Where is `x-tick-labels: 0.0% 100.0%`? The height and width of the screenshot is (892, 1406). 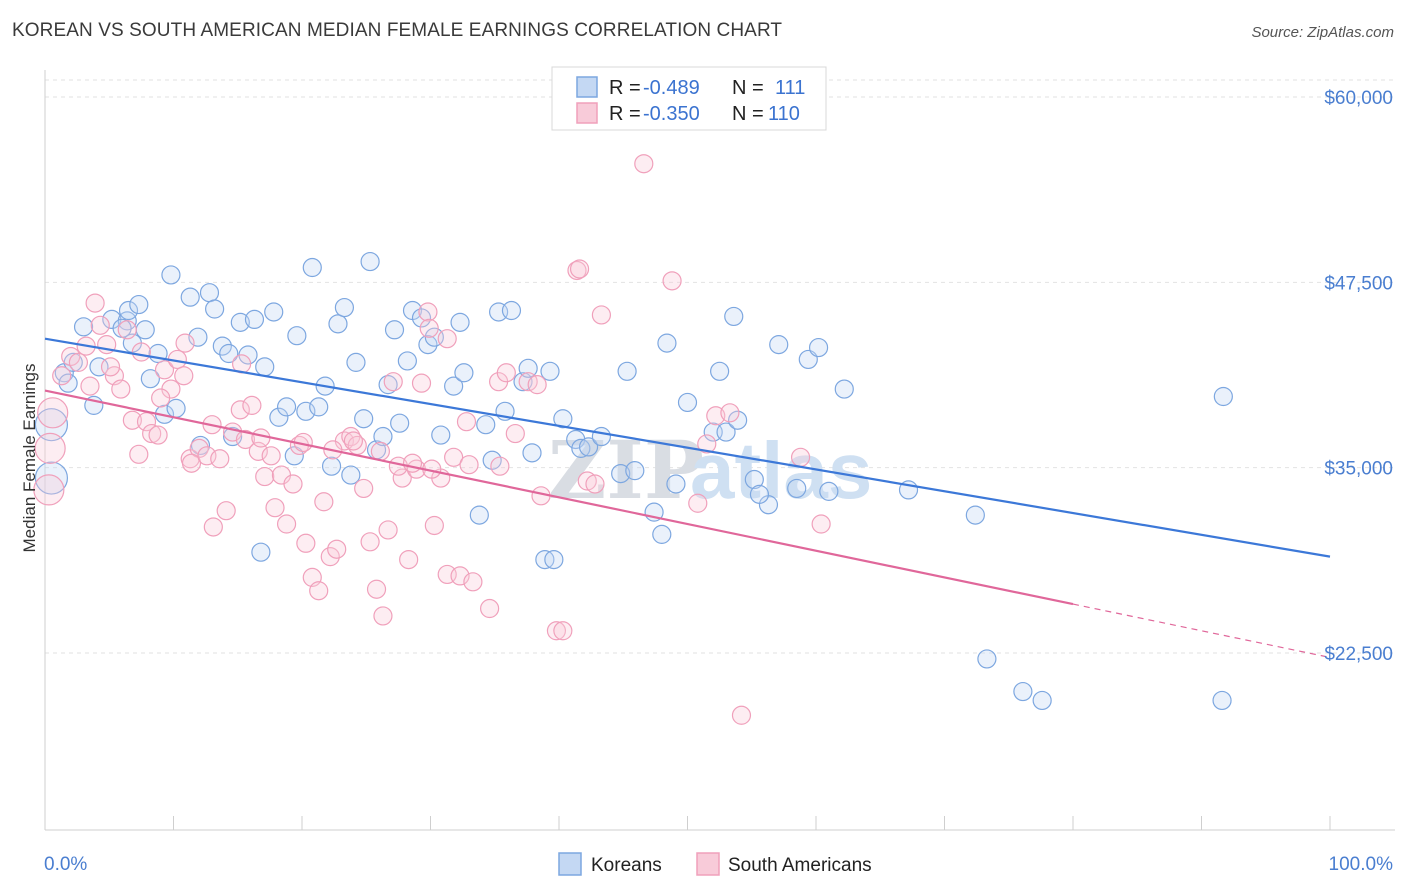
x-tick-labels: 0.0% 100.0% is located at coordinates (718, 864).